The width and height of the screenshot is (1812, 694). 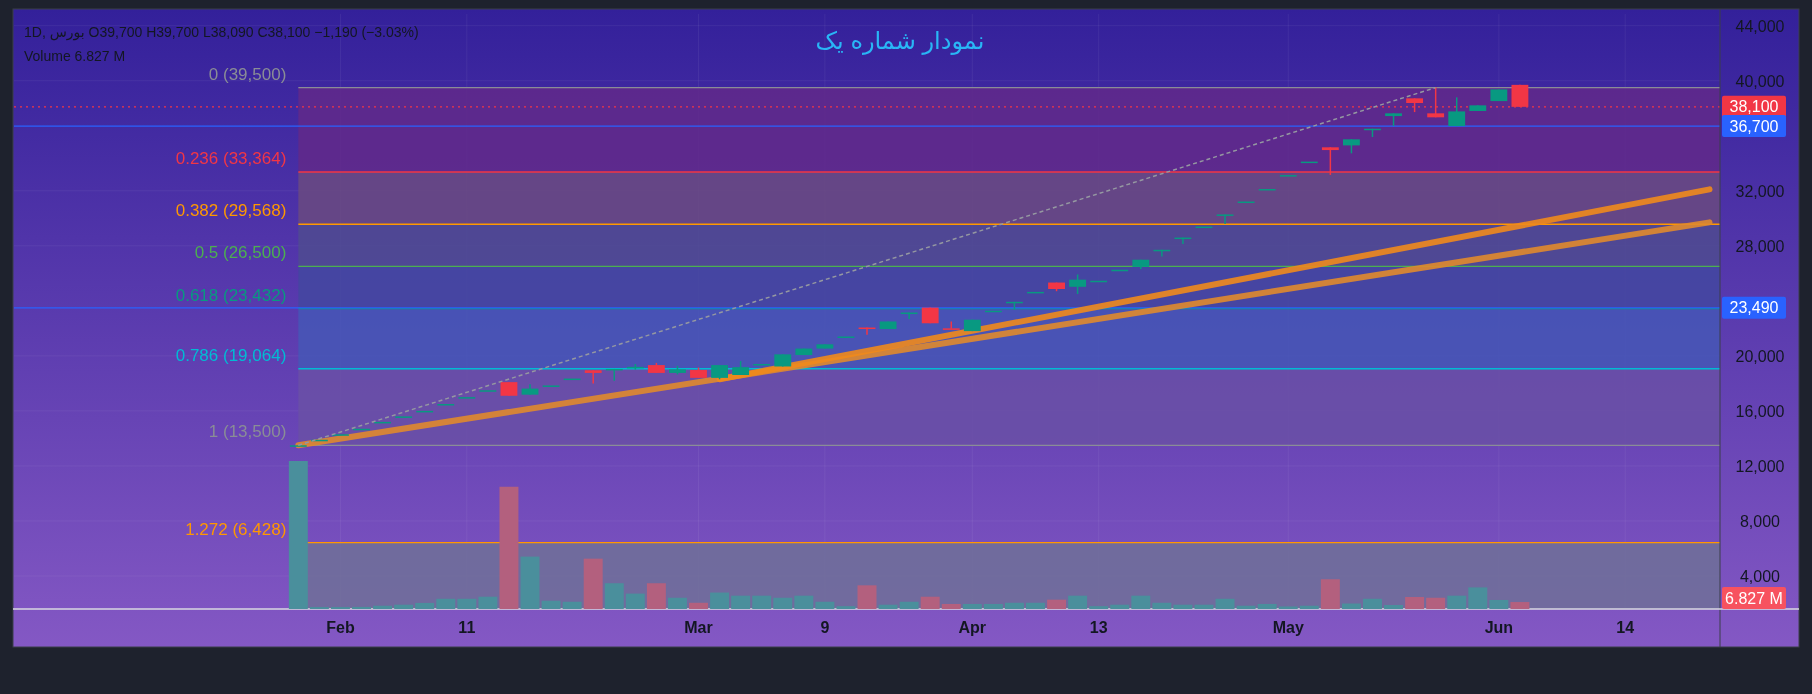 I want to click on x-tick-label: Apr, so click(x=972, y=627).